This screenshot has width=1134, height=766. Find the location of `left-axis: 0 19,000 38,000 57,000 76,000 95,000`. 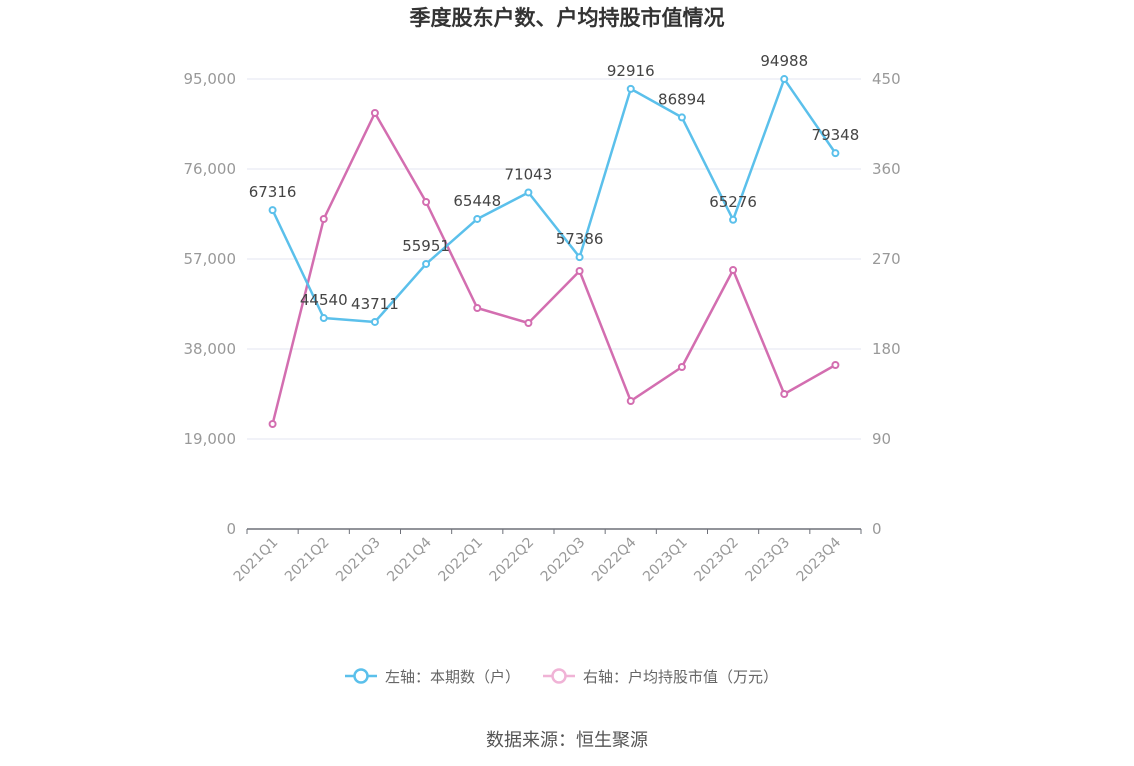

left-axis: 0 19,000 38,000 57,000 76,000 95,000 is located at coordinates (210, 304).